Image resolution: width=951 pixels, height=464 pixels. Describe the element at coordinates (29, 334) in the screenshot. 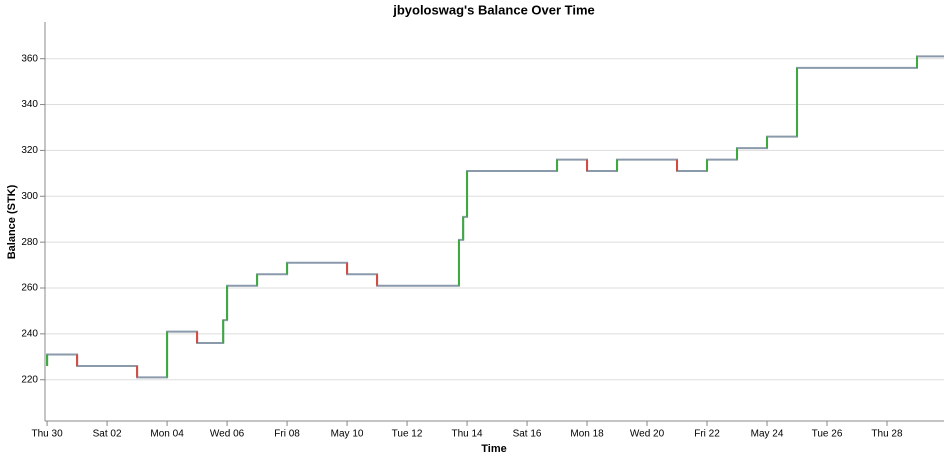

I see `y-tick-label: 240` at that location.